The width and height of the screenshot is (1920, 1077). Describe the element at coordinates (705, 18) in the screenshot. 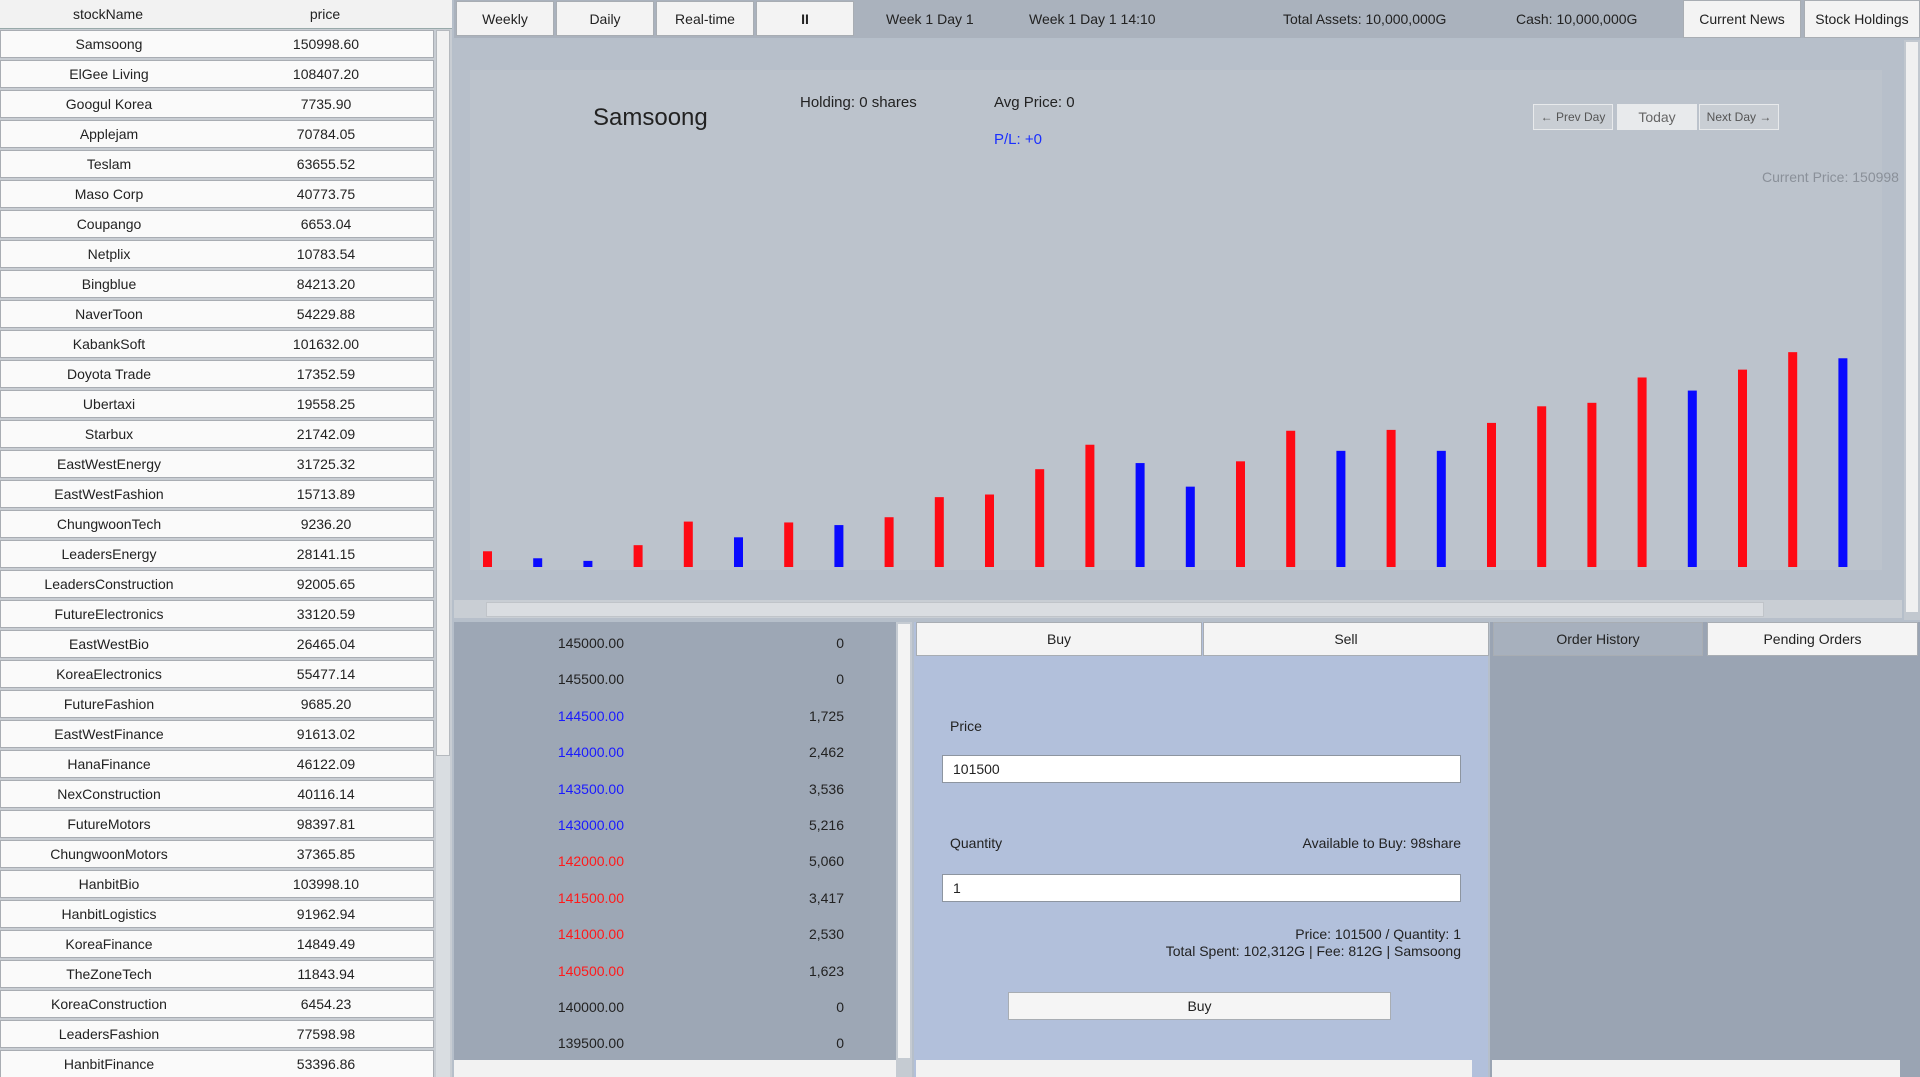

I see `realtime-button: Real-time` at that location.